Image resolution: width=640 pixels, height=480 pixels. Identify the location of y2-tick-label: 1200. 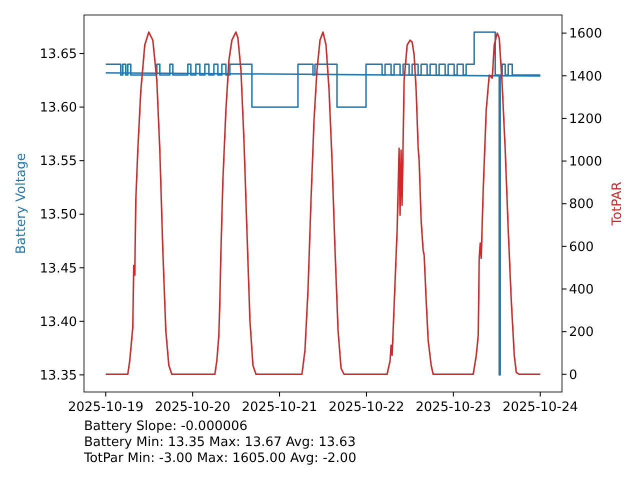
(585, 119).